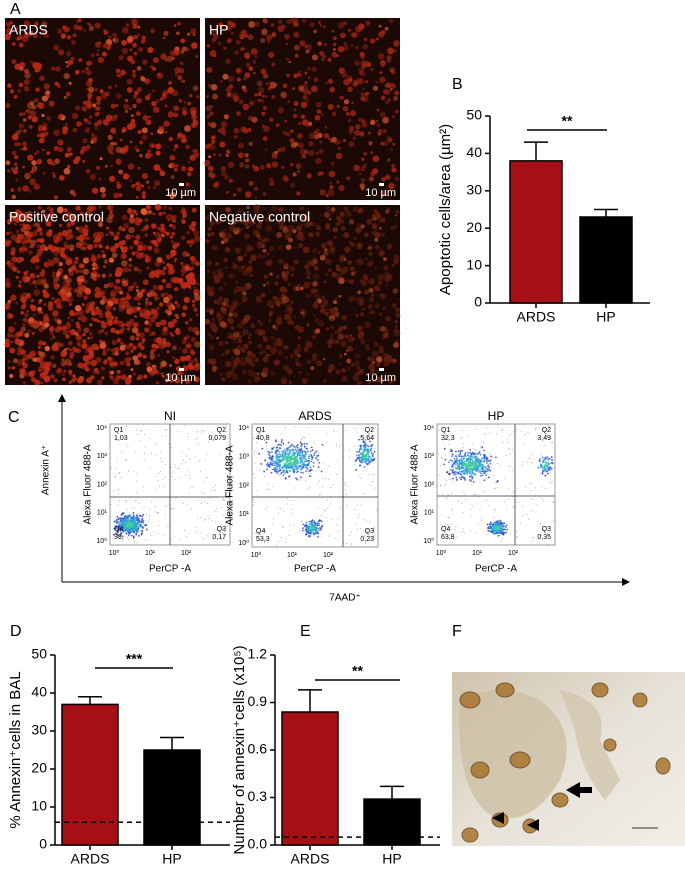 Image resolution: width=685 pixels, height=871 pixels. I want to click on y-tick-label: 10², so click(244, 485).